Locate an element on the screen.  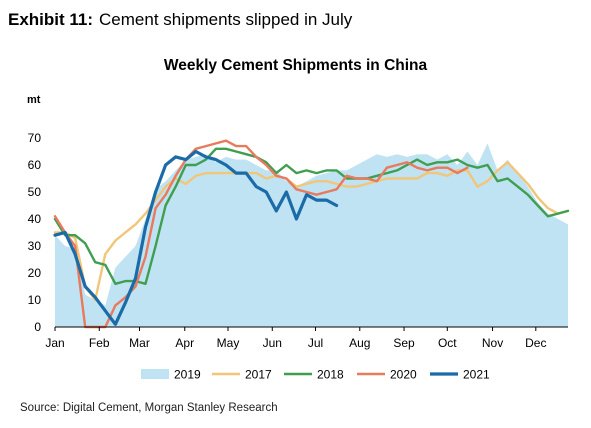
x-tick-label: Jul is located at coordinates (315, 343).